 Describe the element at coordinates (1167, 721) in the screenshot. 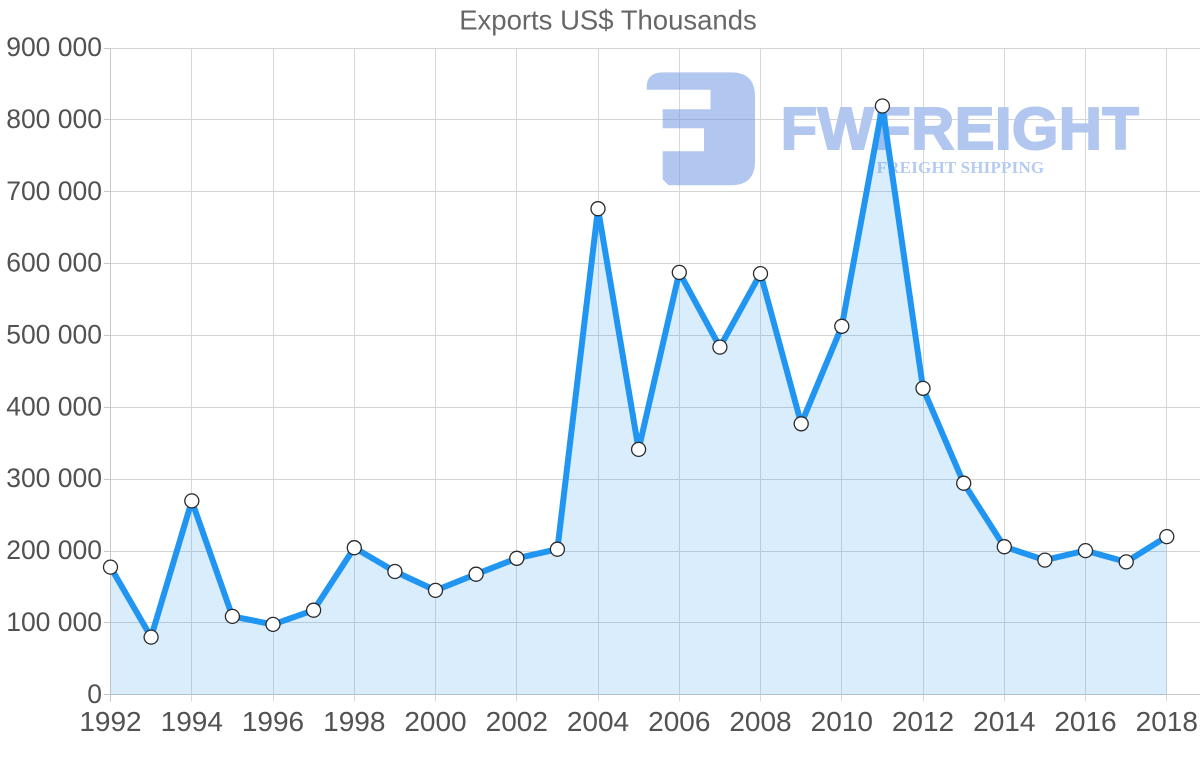

I see `svg-text: 2018` at that location.